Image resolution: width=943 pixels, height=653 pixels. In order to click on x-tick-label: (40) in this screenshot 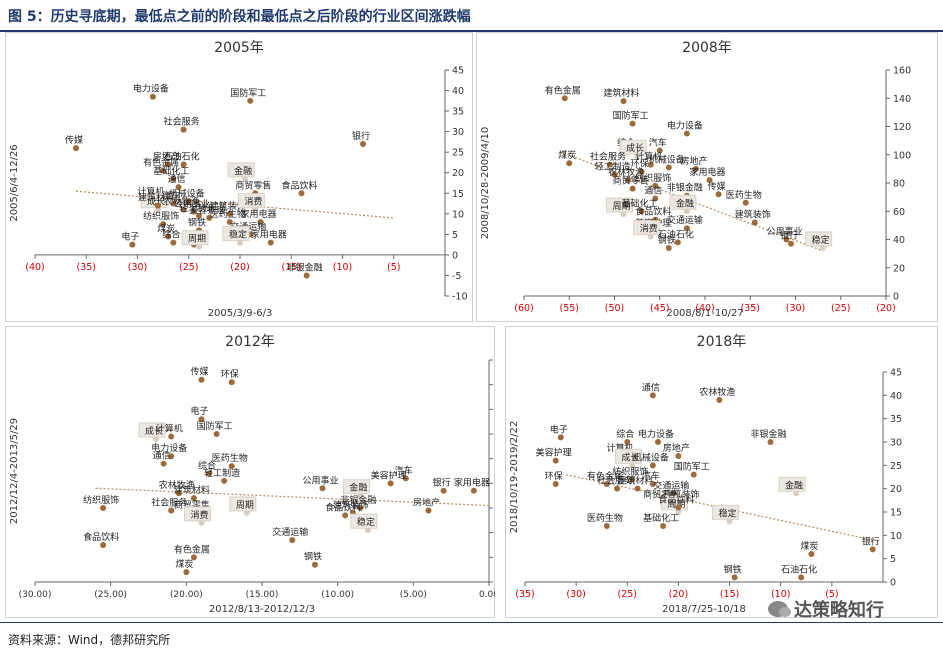, I will do `click(705, 308)`.